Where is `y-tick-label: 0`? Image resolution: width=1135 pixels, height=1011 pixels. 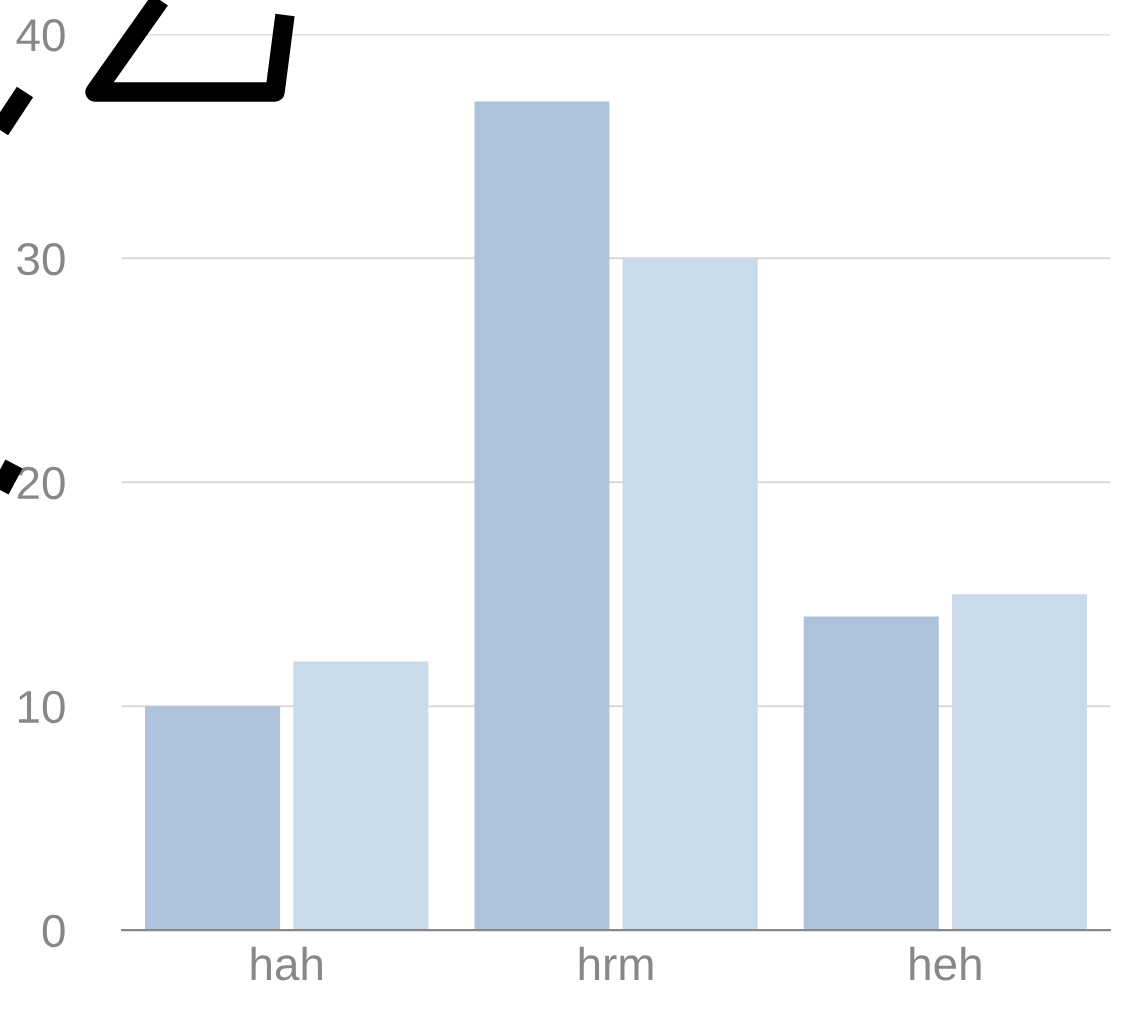 y-tick-label: 0 is located at coordinates (53, 931).